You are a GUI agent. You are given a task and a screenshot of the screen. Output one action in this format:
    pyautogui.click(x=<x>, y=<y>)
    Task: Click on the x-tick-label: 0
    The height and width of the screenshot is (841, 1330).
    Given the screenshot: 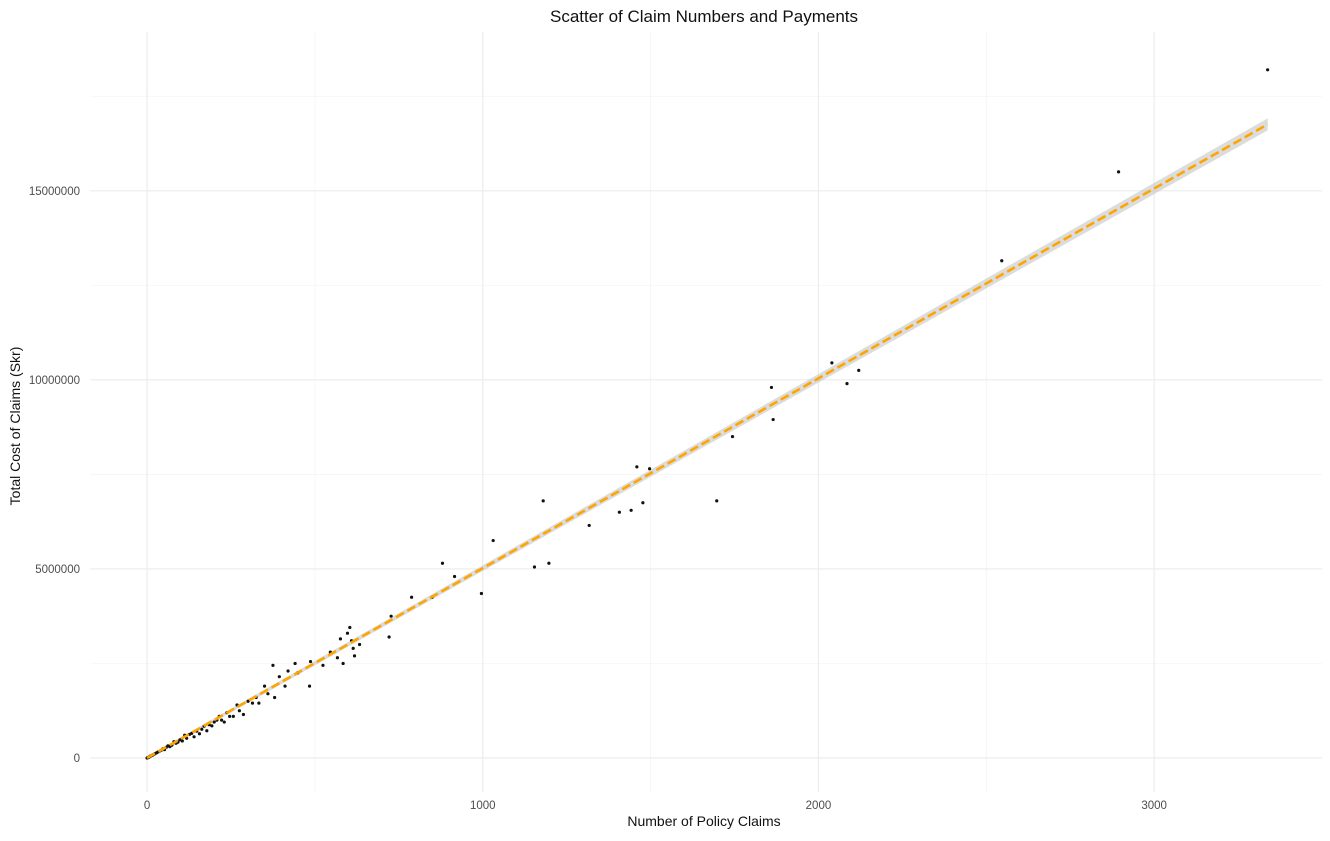 What is the action you would take?
    pyautogui.click(x=147, y=806)
    